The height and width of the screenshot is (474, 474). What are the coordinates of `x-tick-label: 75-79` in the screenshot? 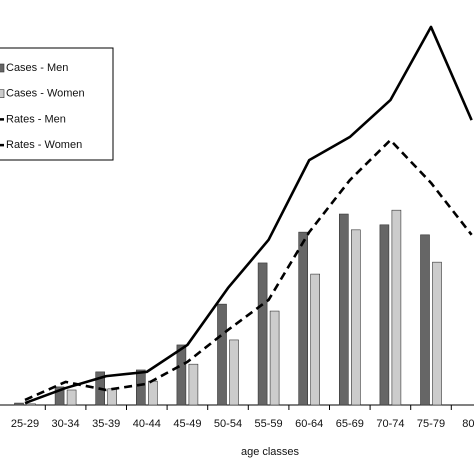 It's located at (431, 424).